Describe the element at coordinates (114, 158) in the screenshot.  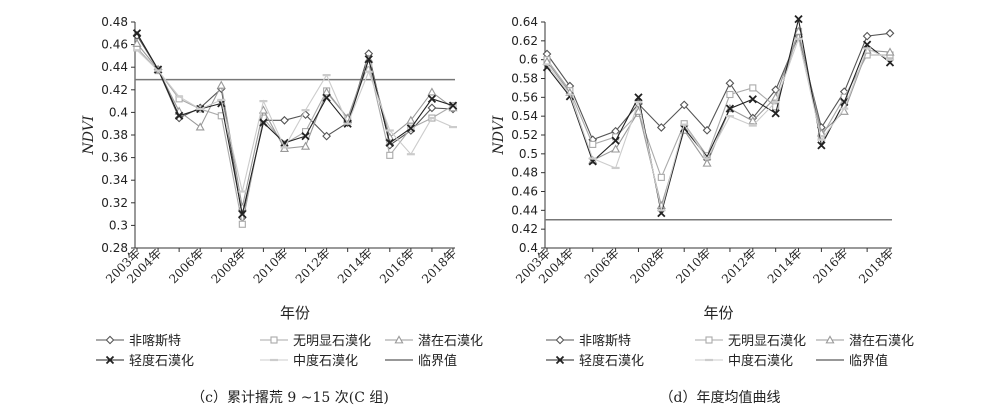
I see `y-tick-label: 0.36` at that location.